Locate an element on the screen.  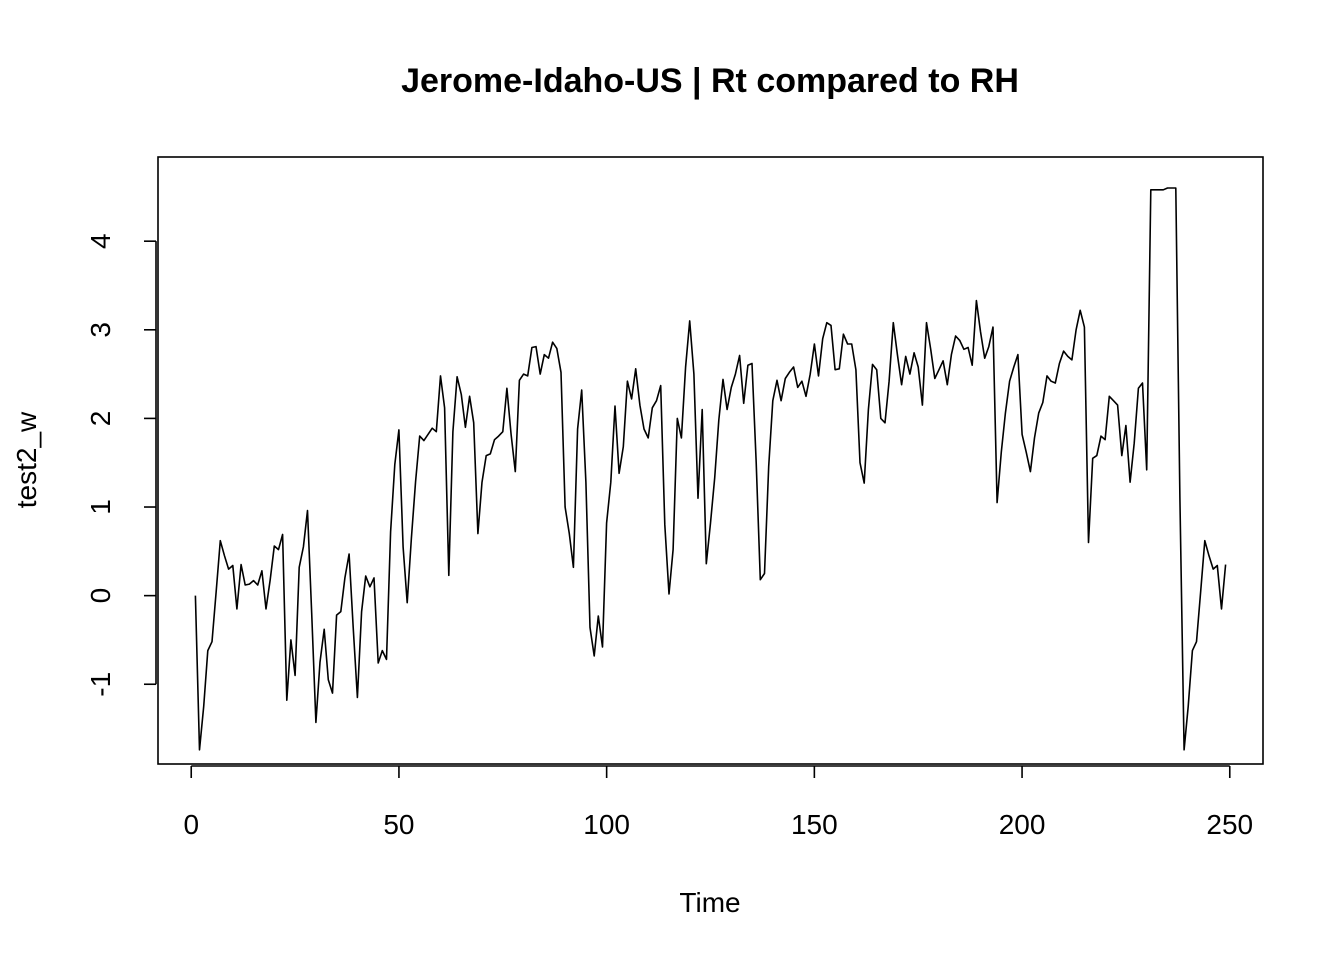
x-tick-label: 200 is located at coordinates (1022, 824).